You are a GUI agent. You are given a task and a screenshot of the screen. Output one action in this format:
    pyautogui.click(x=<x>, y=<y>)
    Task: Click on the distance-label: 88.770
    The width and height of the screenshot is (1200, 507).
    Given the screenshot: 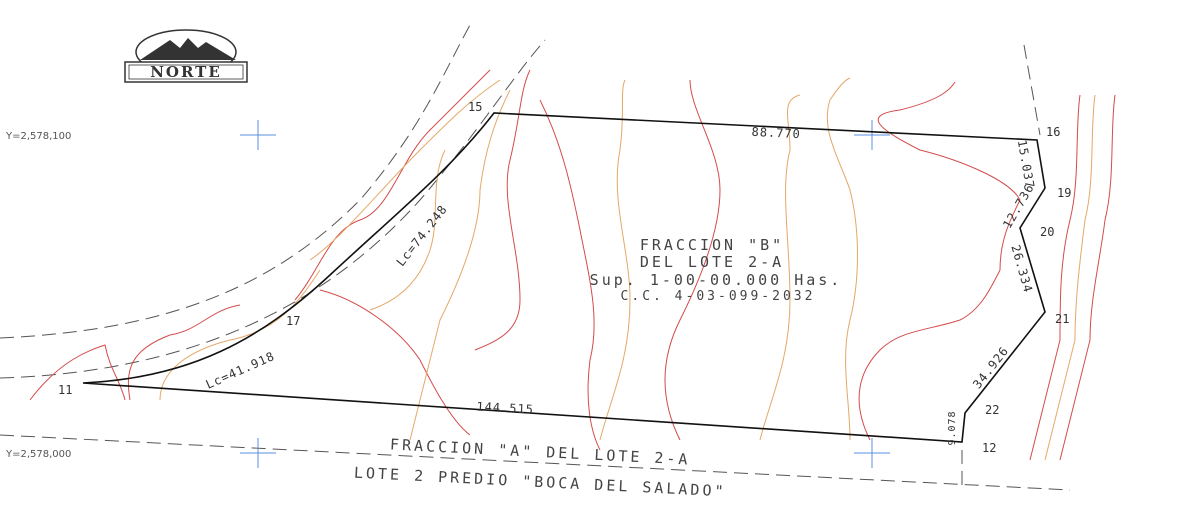 What is the action you would take?
    pyautogui.click(x=776, y=133)
    